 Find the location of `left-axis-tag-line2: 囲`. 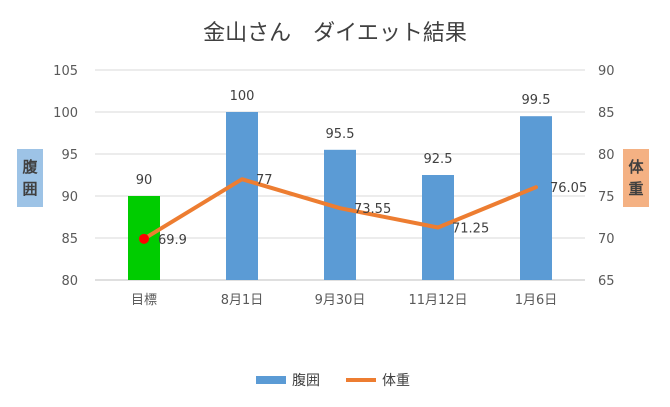

left-axis-tag-line2: 囲 is located at coordinates (29, 189).